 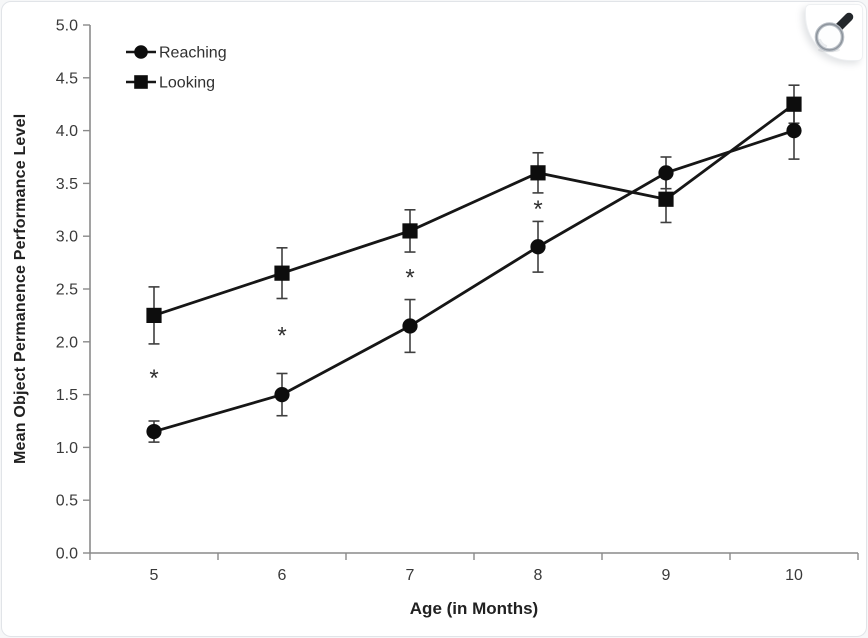 I want to click on y-tick-label: 3.0, so click(x=67, y=237).